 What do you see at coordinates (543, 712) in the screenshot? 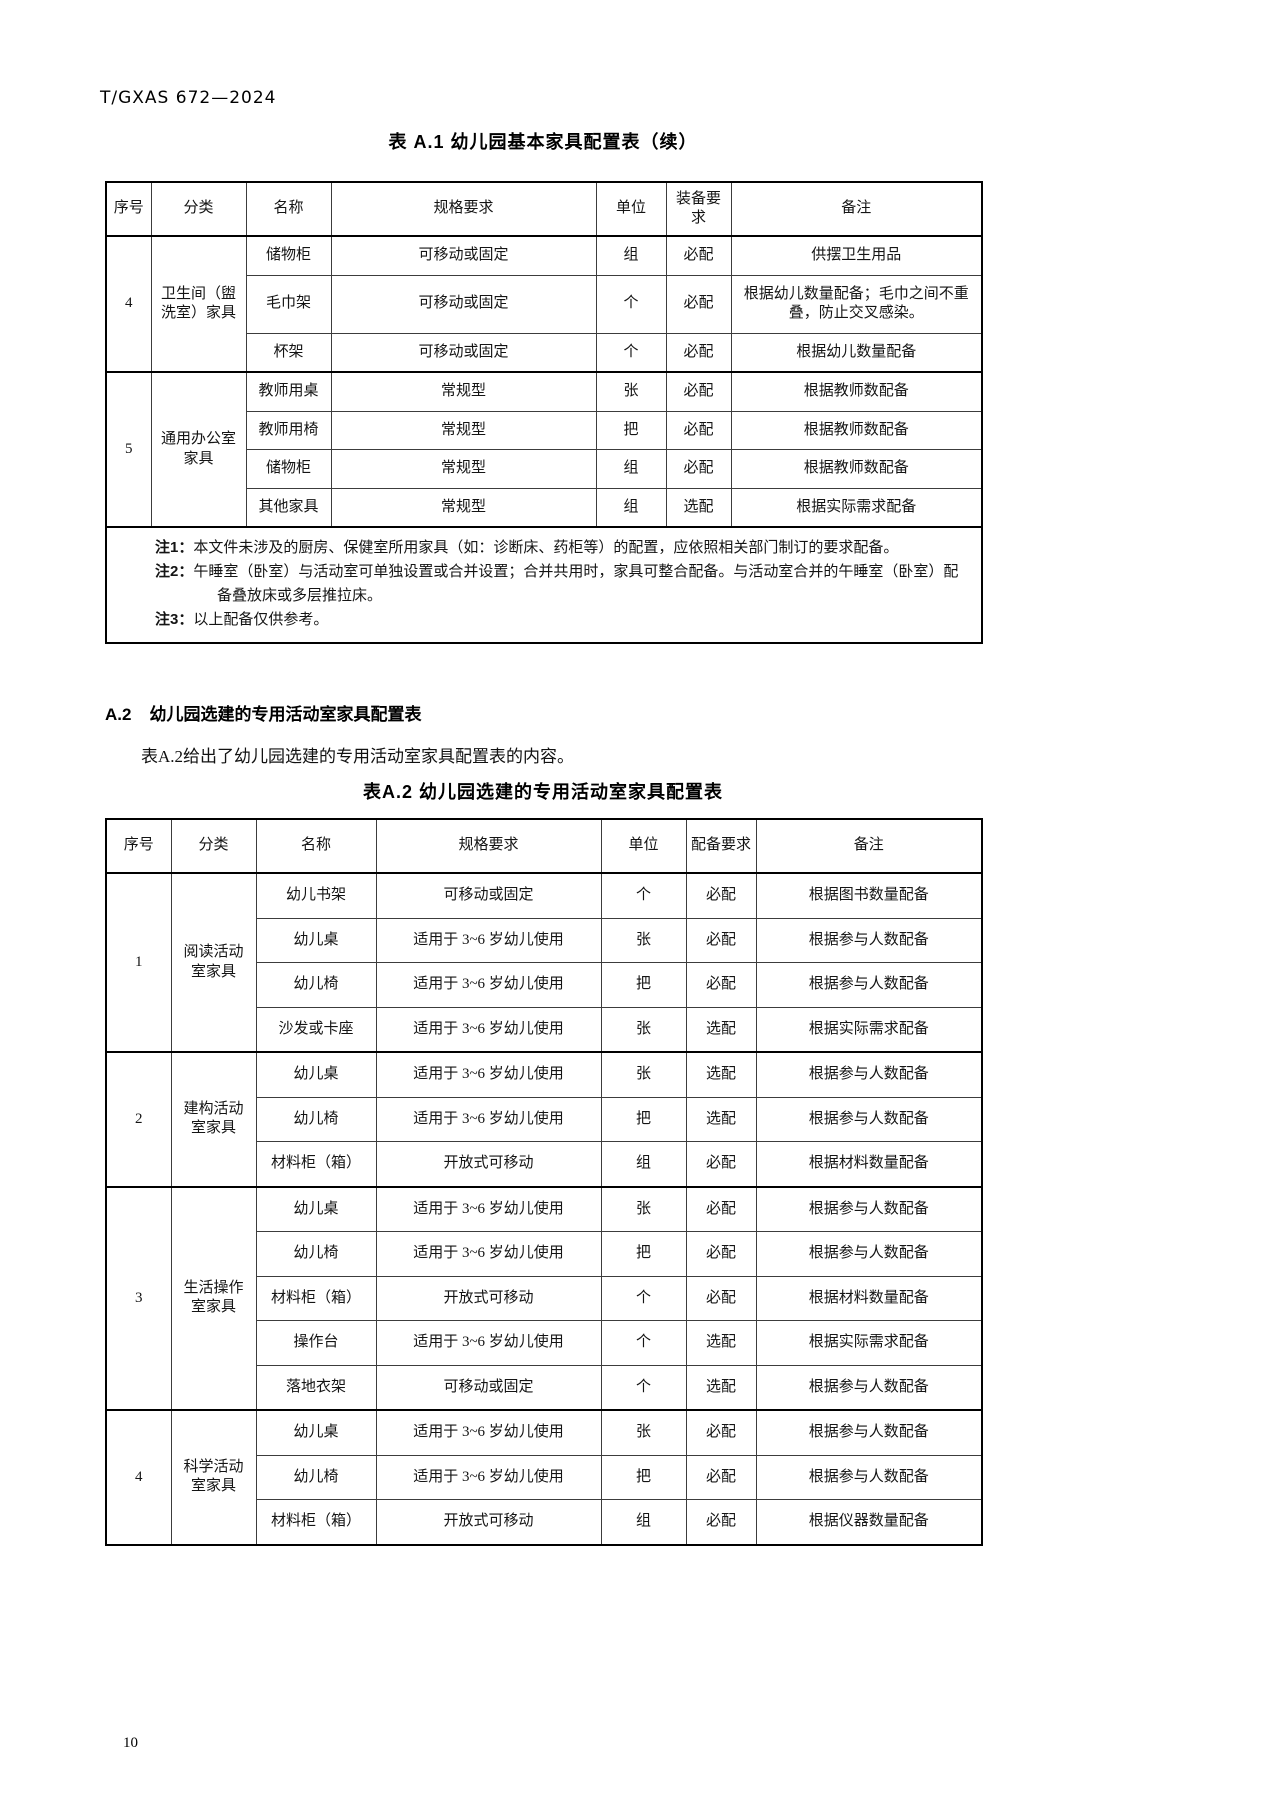
I see `section-a2-heading: A.2 幼儿园选建的专用活动室家具配置表` at bounding box center [543, 712].